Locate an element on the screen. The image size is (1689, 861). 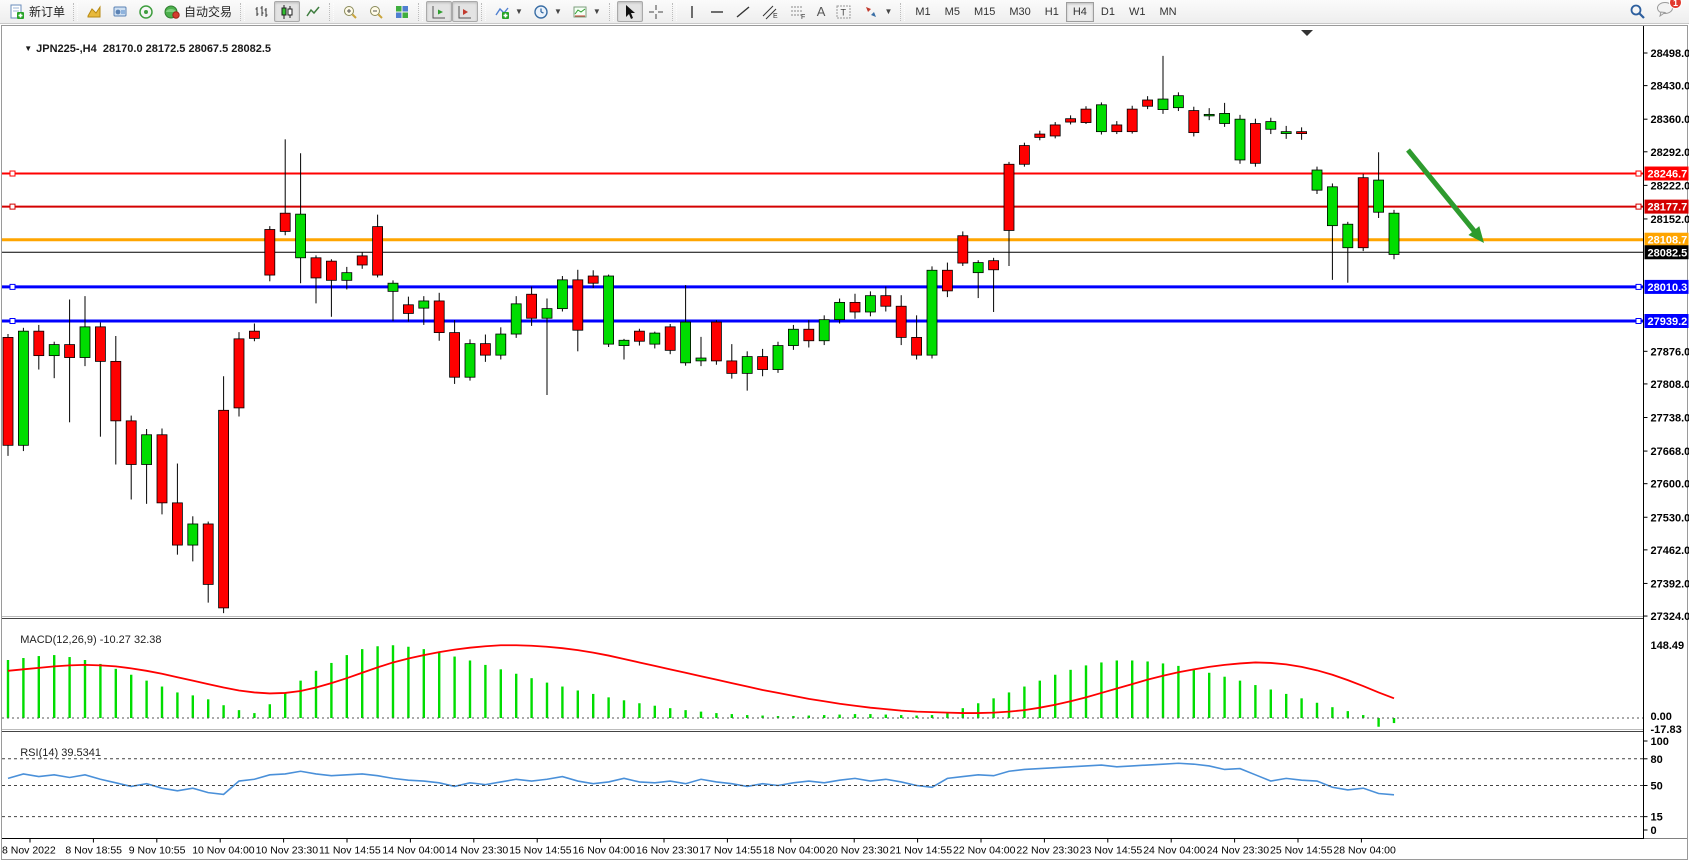
auto-scroll-button is located at coordinates (439, 11).